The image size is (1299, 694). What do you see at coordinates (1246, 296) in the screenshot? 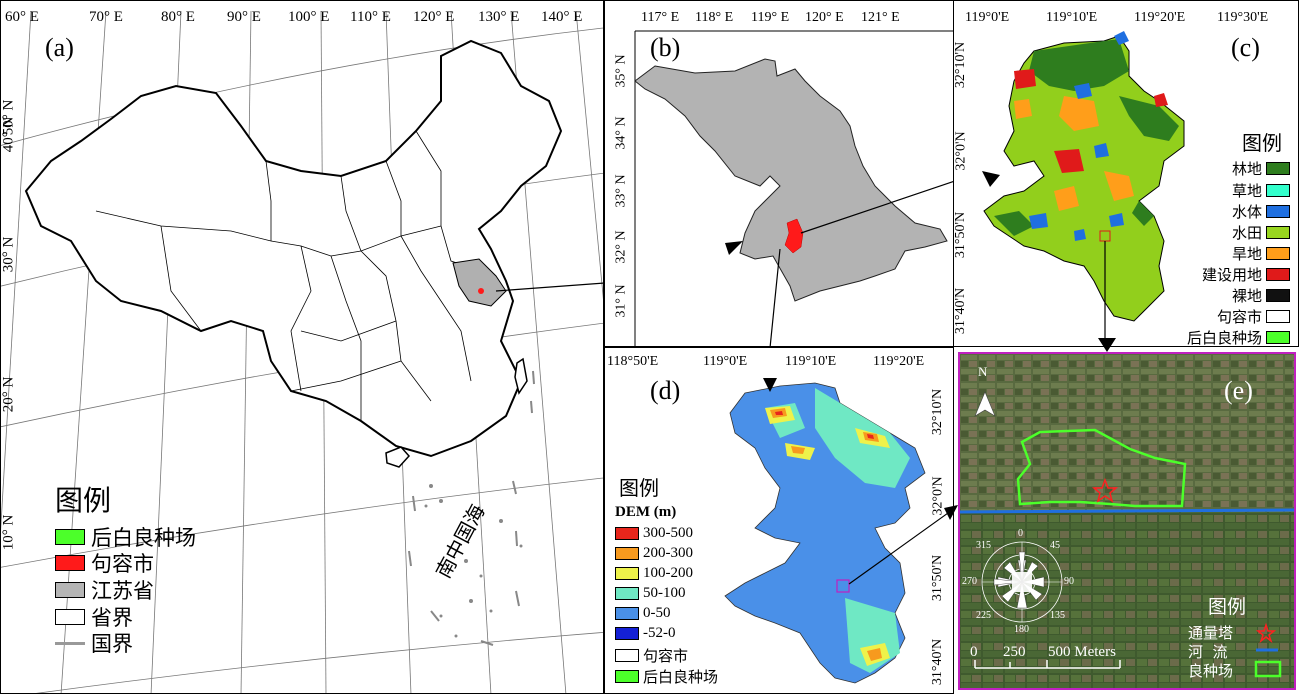
I see `legend-label: 裸地` at bounding box center [1246, 296].